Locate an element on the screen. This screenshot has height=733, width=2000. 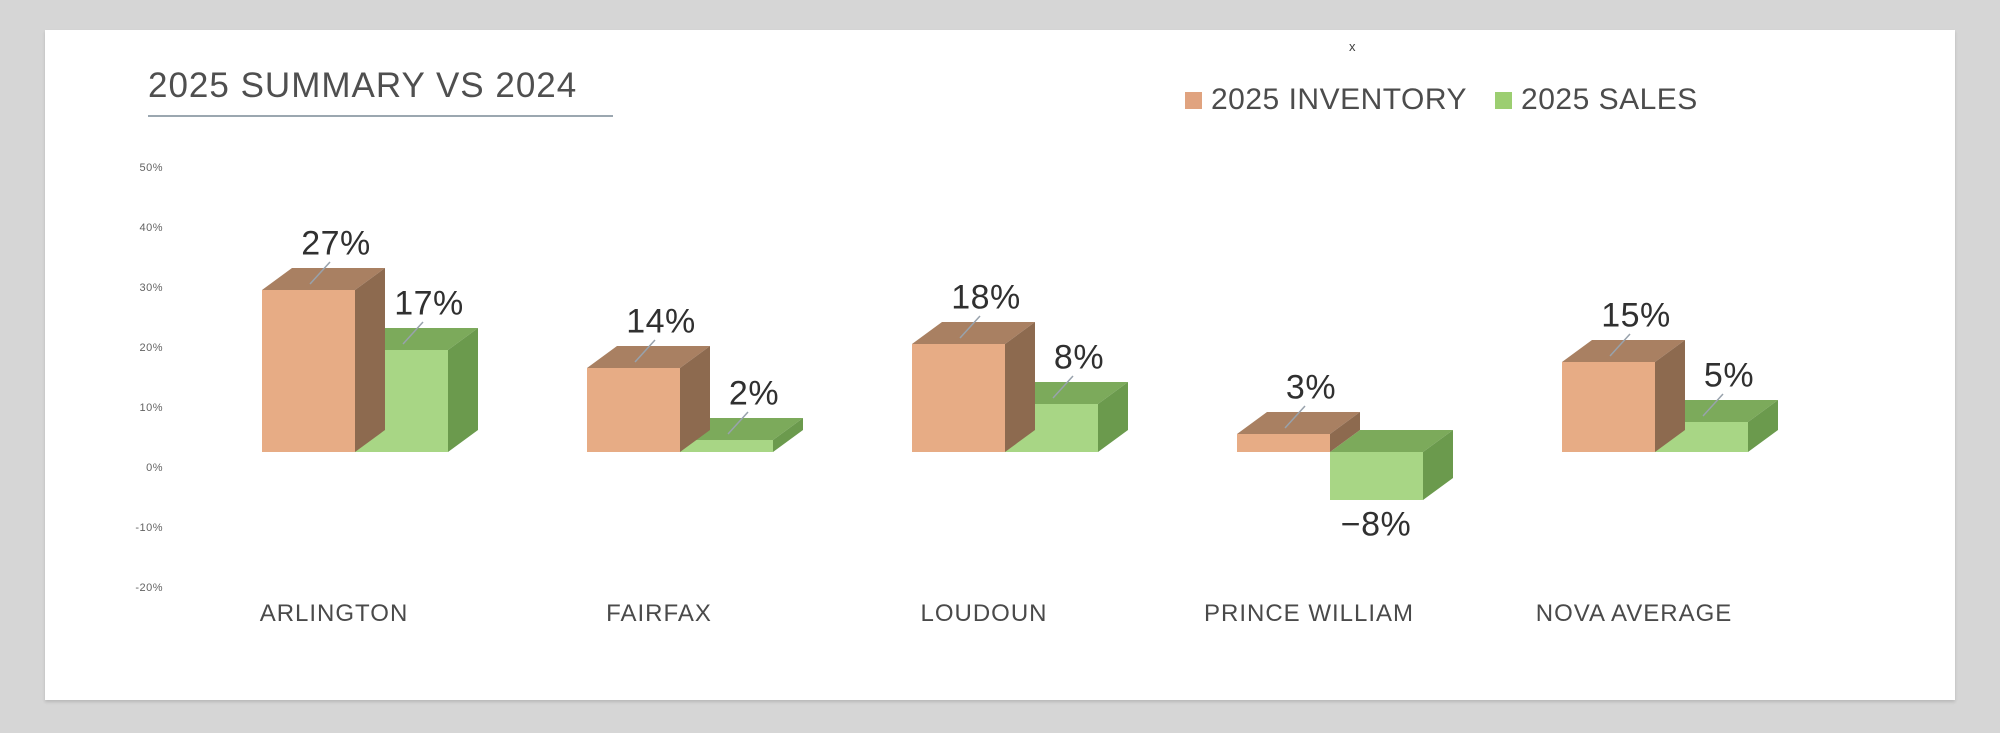
bar-prince-william-2025-inventory is located at coordinates (1298, 432).